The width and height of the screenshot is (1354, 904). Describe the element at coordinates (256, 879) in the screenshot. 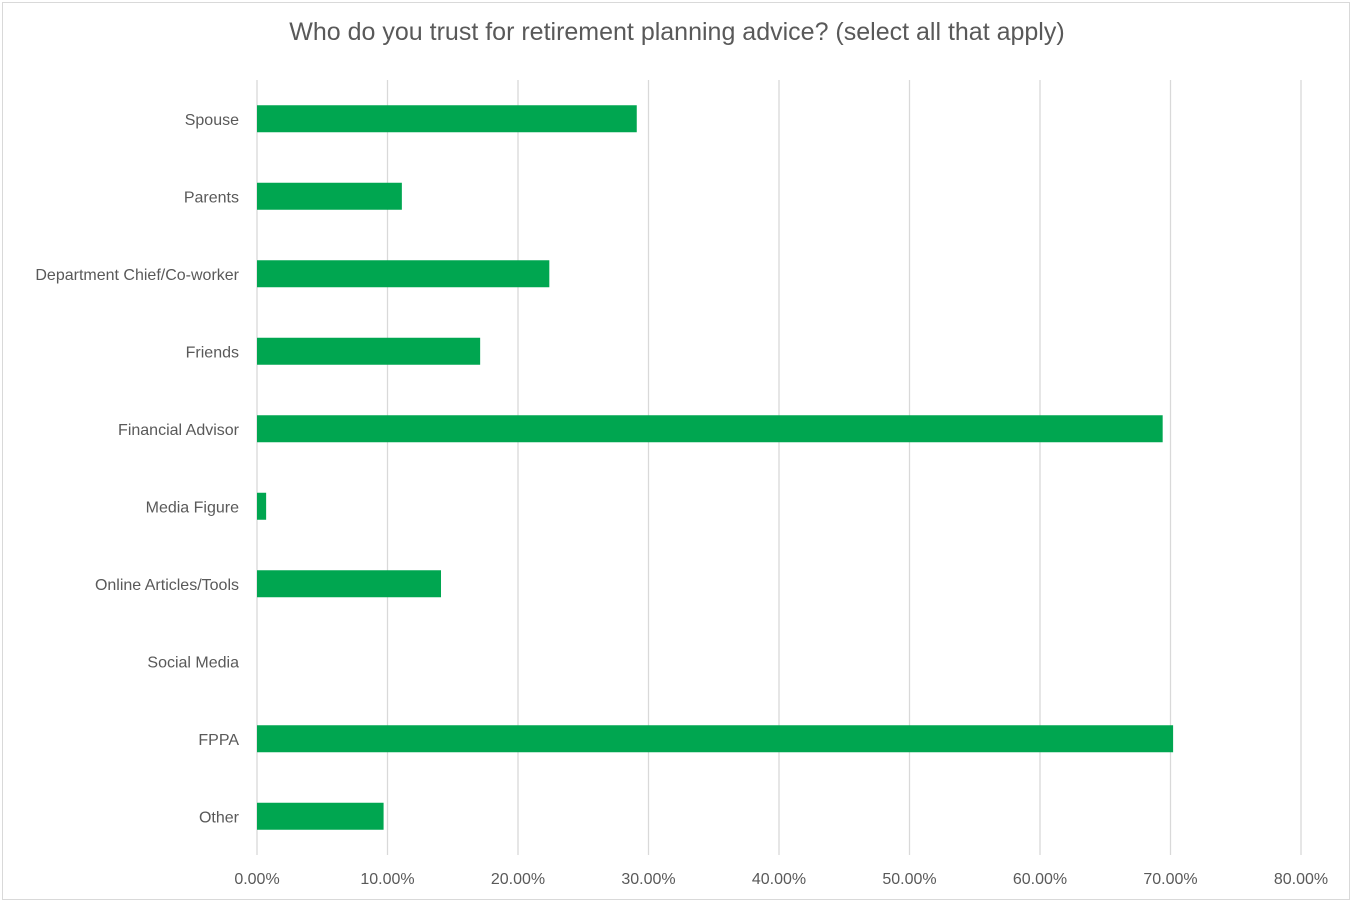

I see `x-tick-label: 0.00%` at that location.